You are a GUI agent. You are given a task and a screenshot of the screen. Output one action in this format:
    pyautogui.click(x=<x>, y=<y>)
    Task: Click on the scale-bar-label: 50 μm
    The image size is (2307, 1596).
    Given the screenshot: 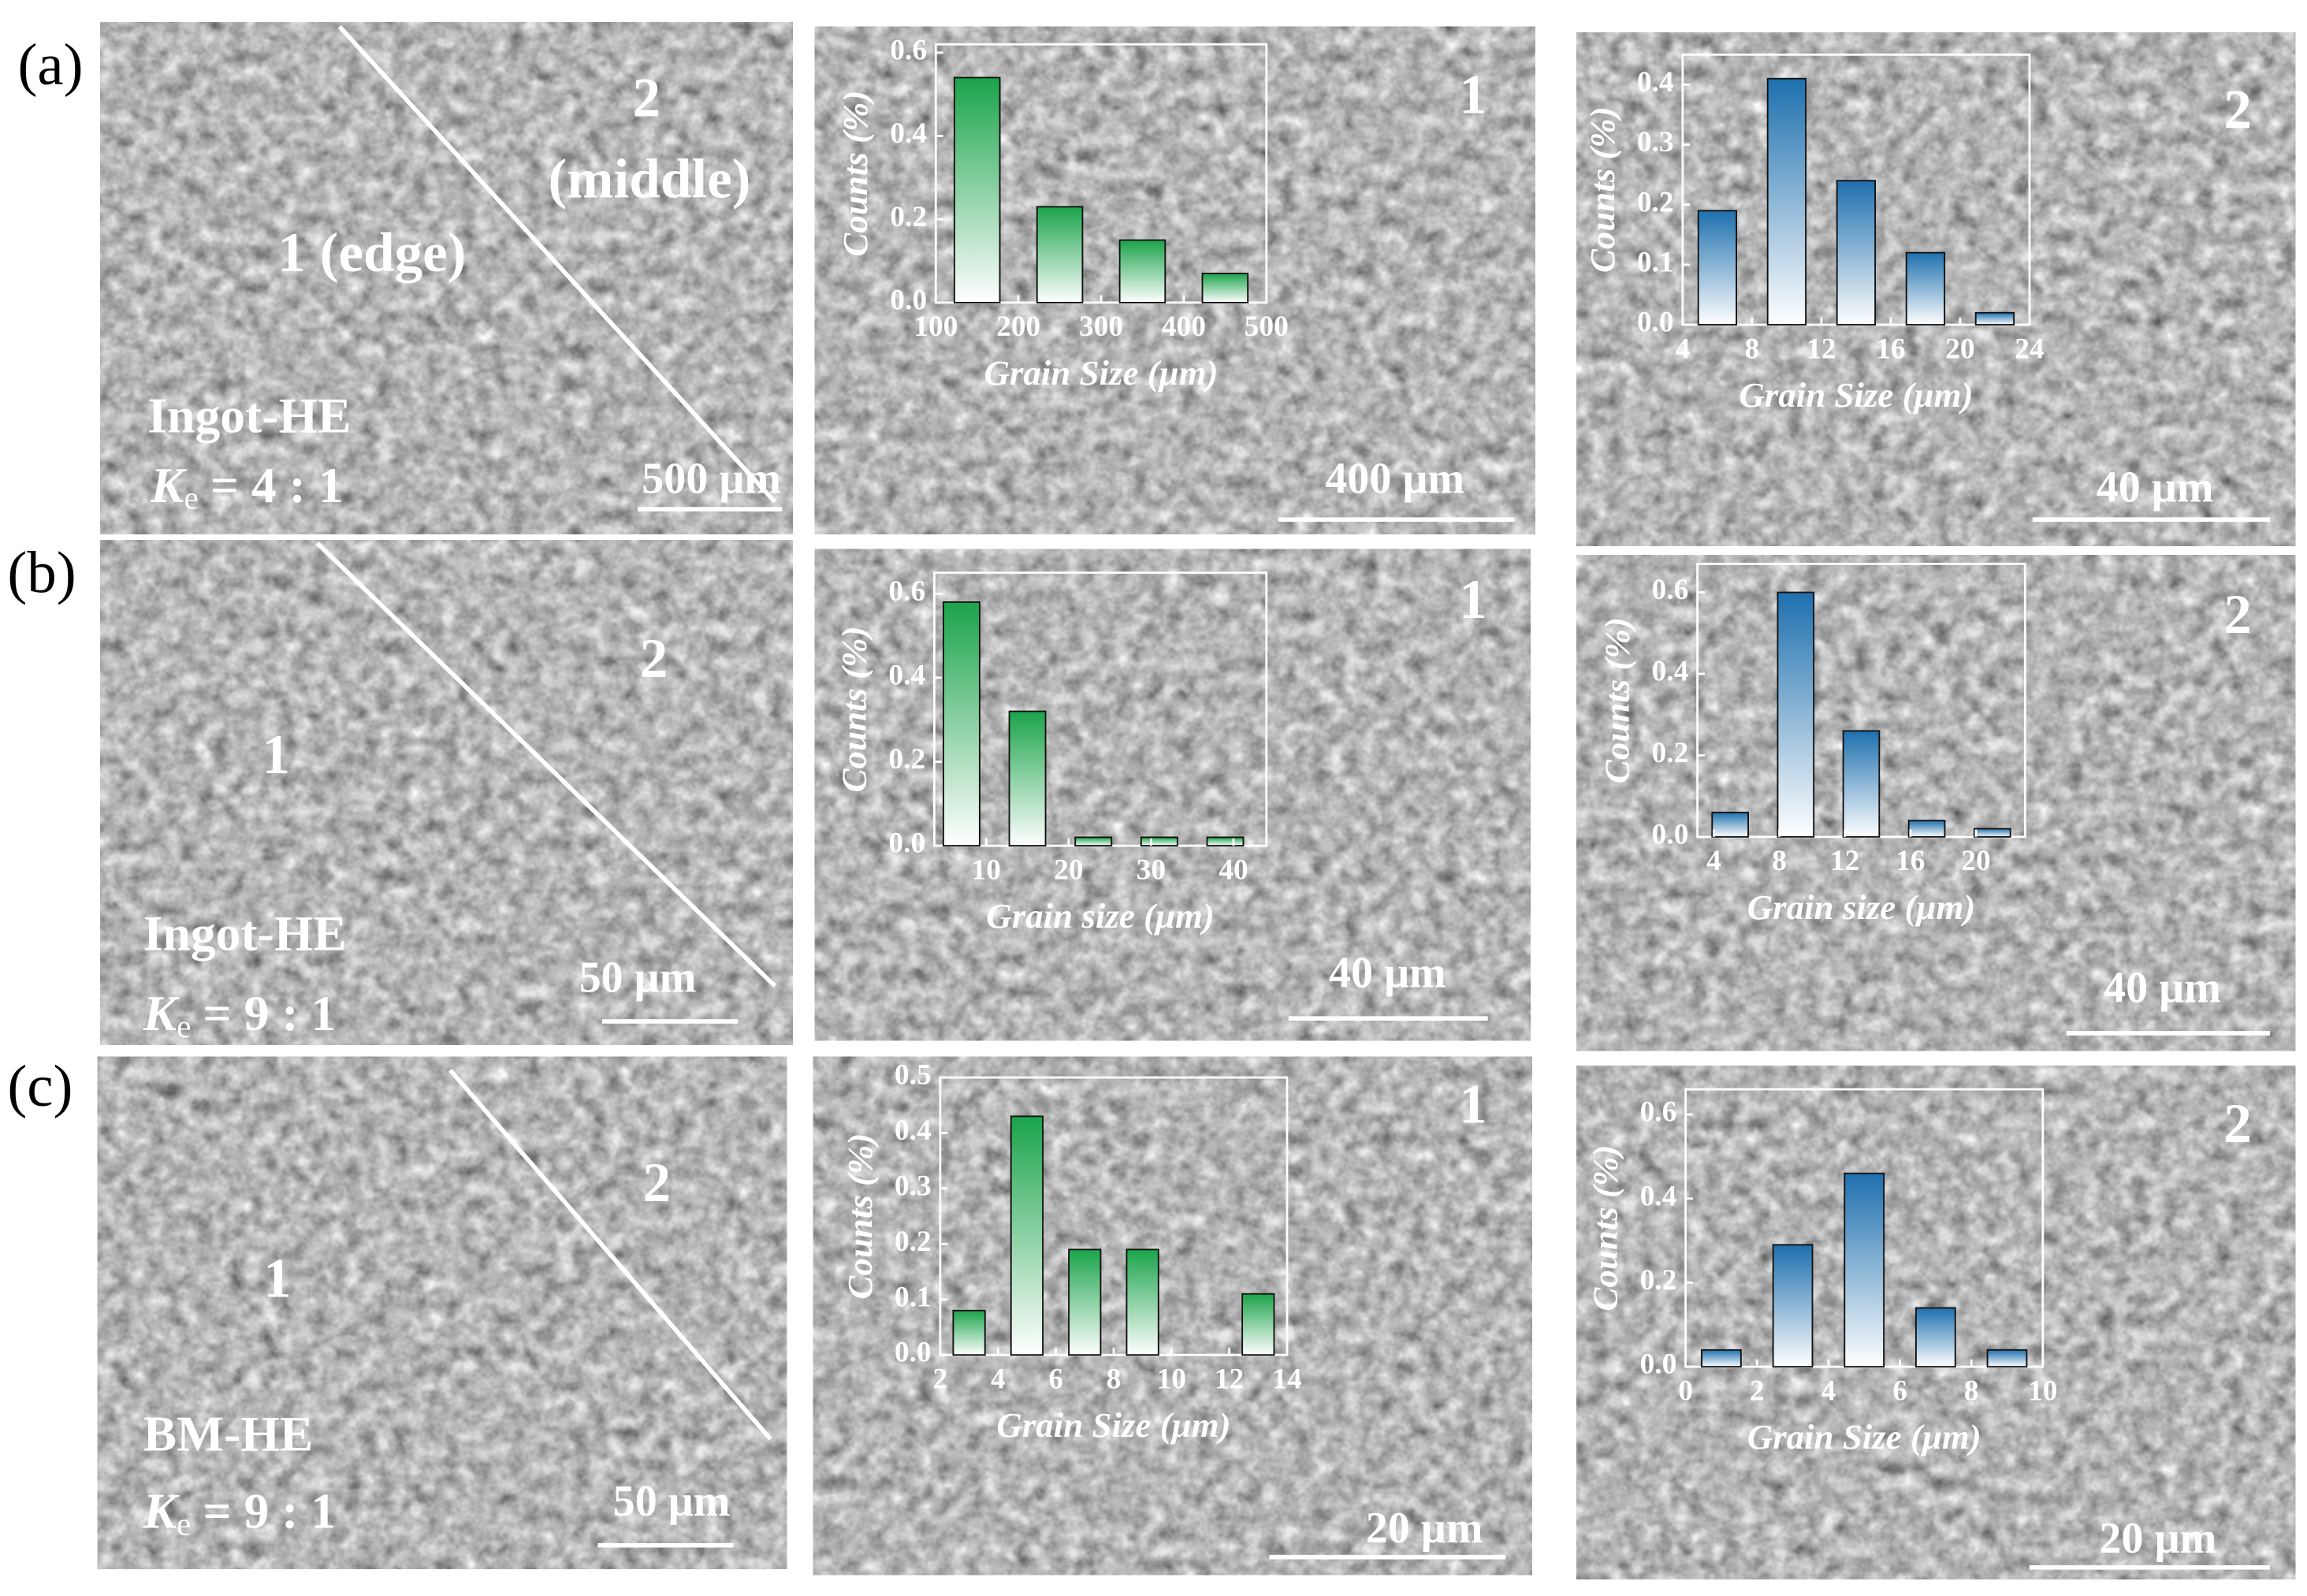 What is the action you would take?
    pyautogui.click(x=672, y=1501)
    